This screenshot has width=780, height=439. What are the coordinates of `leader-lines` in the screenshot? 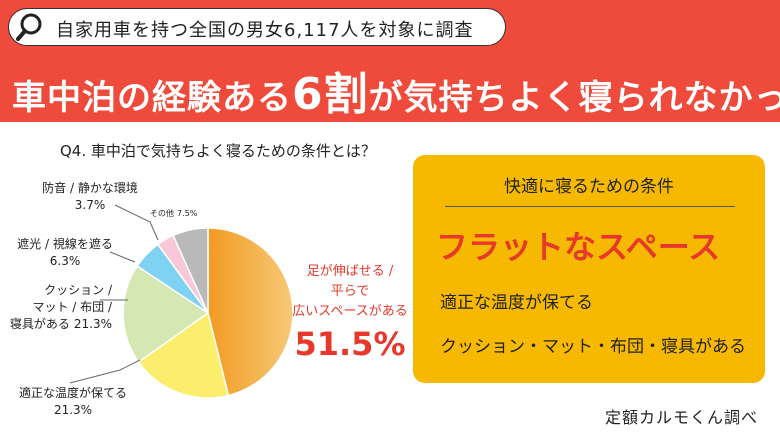 It's located at (114, 294).